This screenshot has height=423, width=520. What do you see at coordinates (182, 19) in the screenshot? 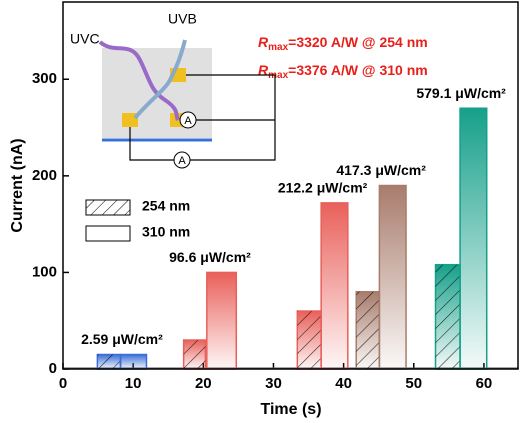
I see `inset-label: UVB` at bounding box center [182, 19].